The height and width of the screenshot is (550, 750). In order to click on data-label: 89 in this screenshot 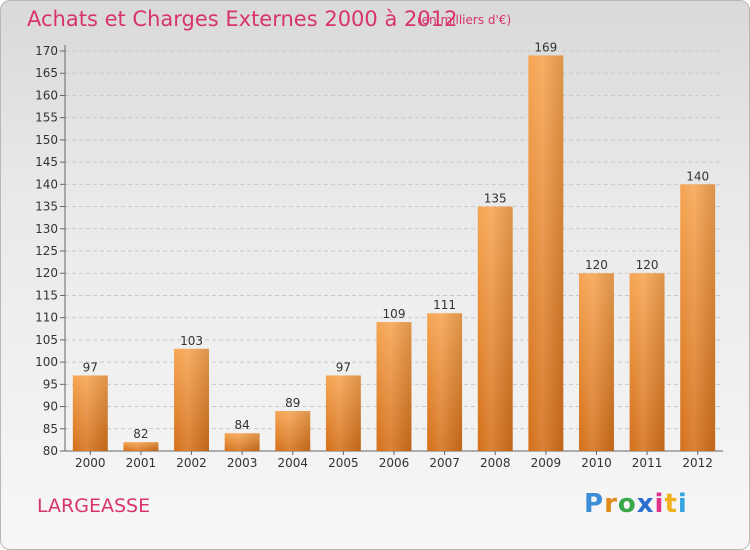, I will do `click(292, 403)`.